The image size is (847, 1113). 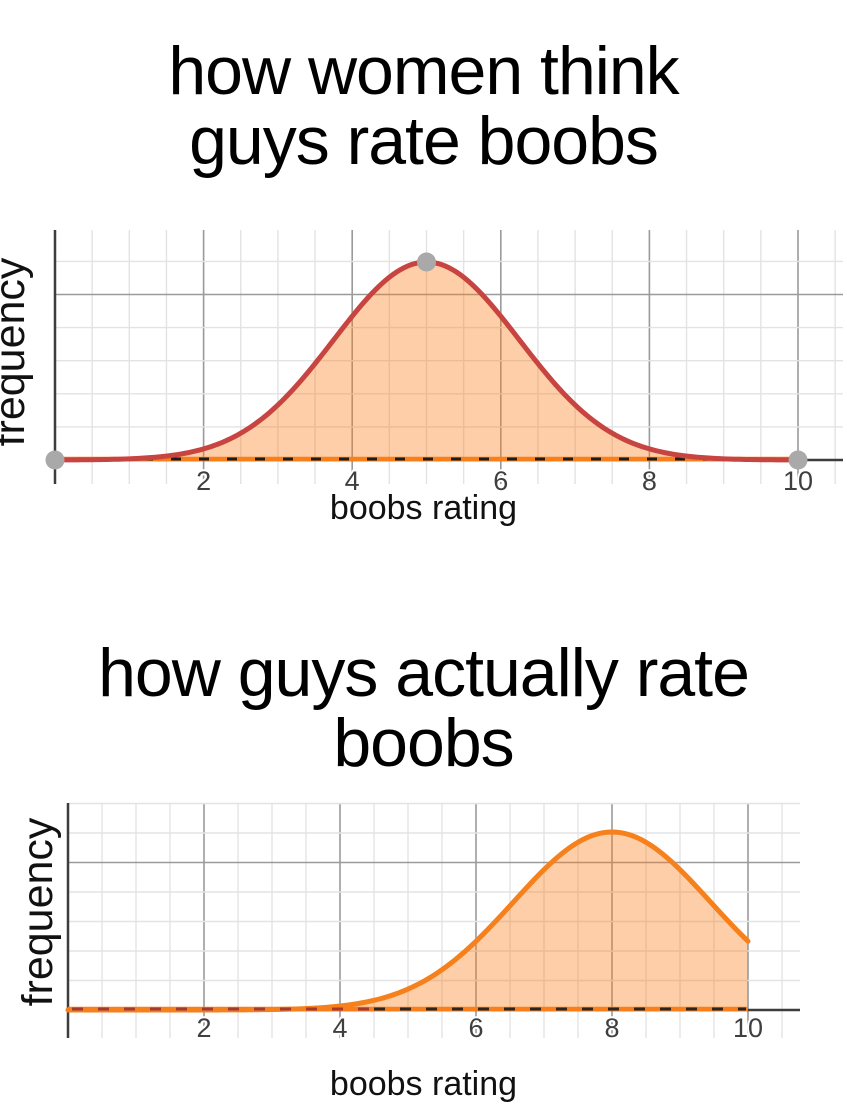 I want to click on chart2-title-line1: how guys actually rate, so click(x=424, y=673).